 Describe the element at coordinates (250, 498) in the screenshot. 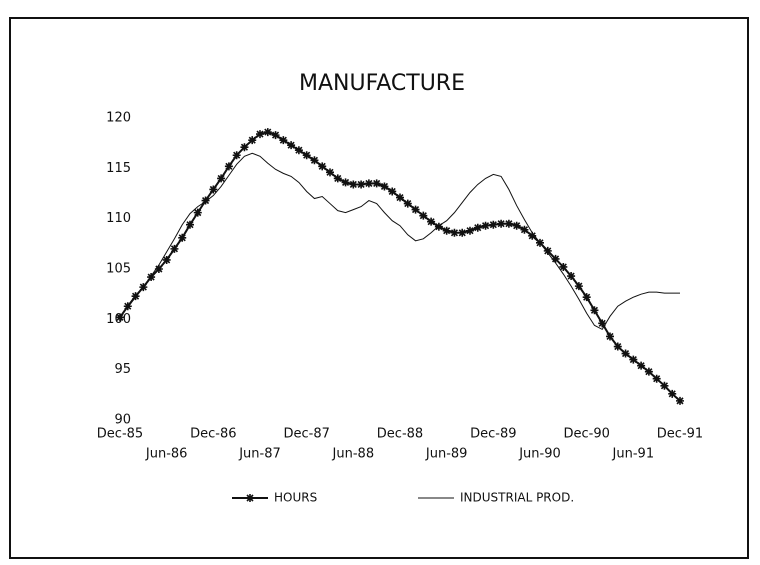

I see `legend-marker` at that location.